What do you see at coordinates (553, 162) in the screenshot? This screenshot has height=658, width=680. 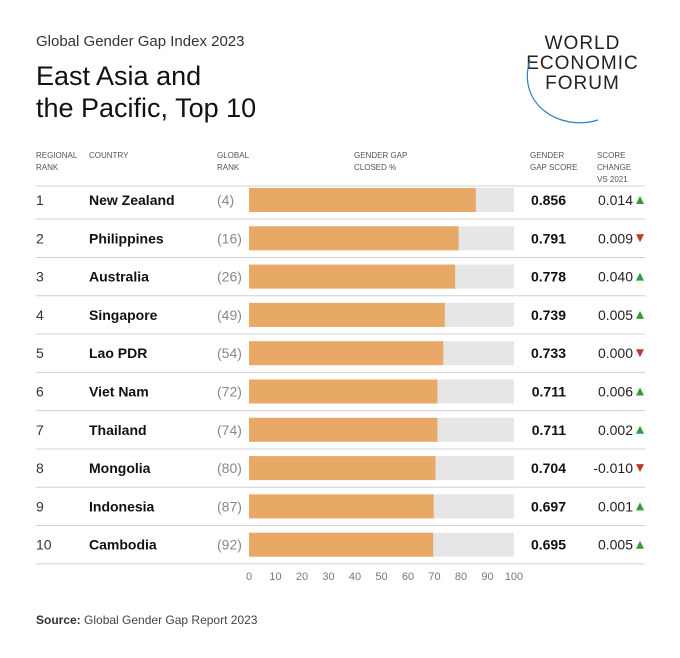 I see `column-header-score: GENDER GAP SCORE` at bounding box center [553, 162].